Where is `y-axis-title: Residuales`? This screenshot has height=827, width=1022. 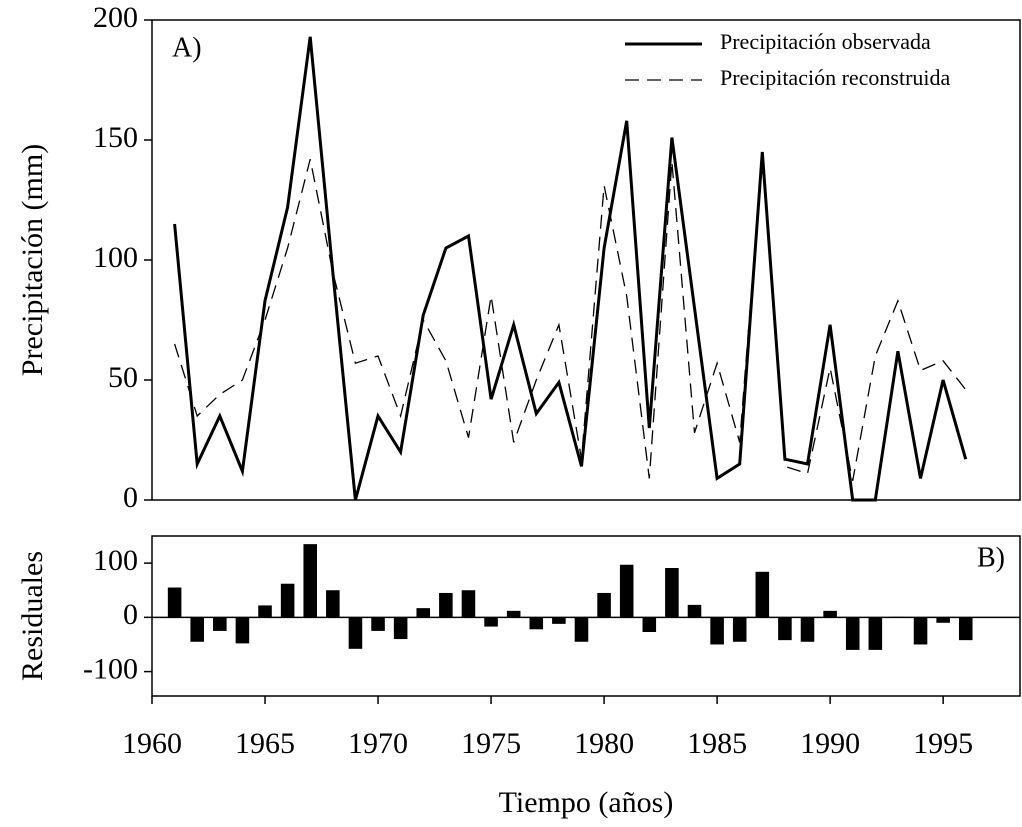
y-axis-title: Residuales is located at coordinates (32, 616).